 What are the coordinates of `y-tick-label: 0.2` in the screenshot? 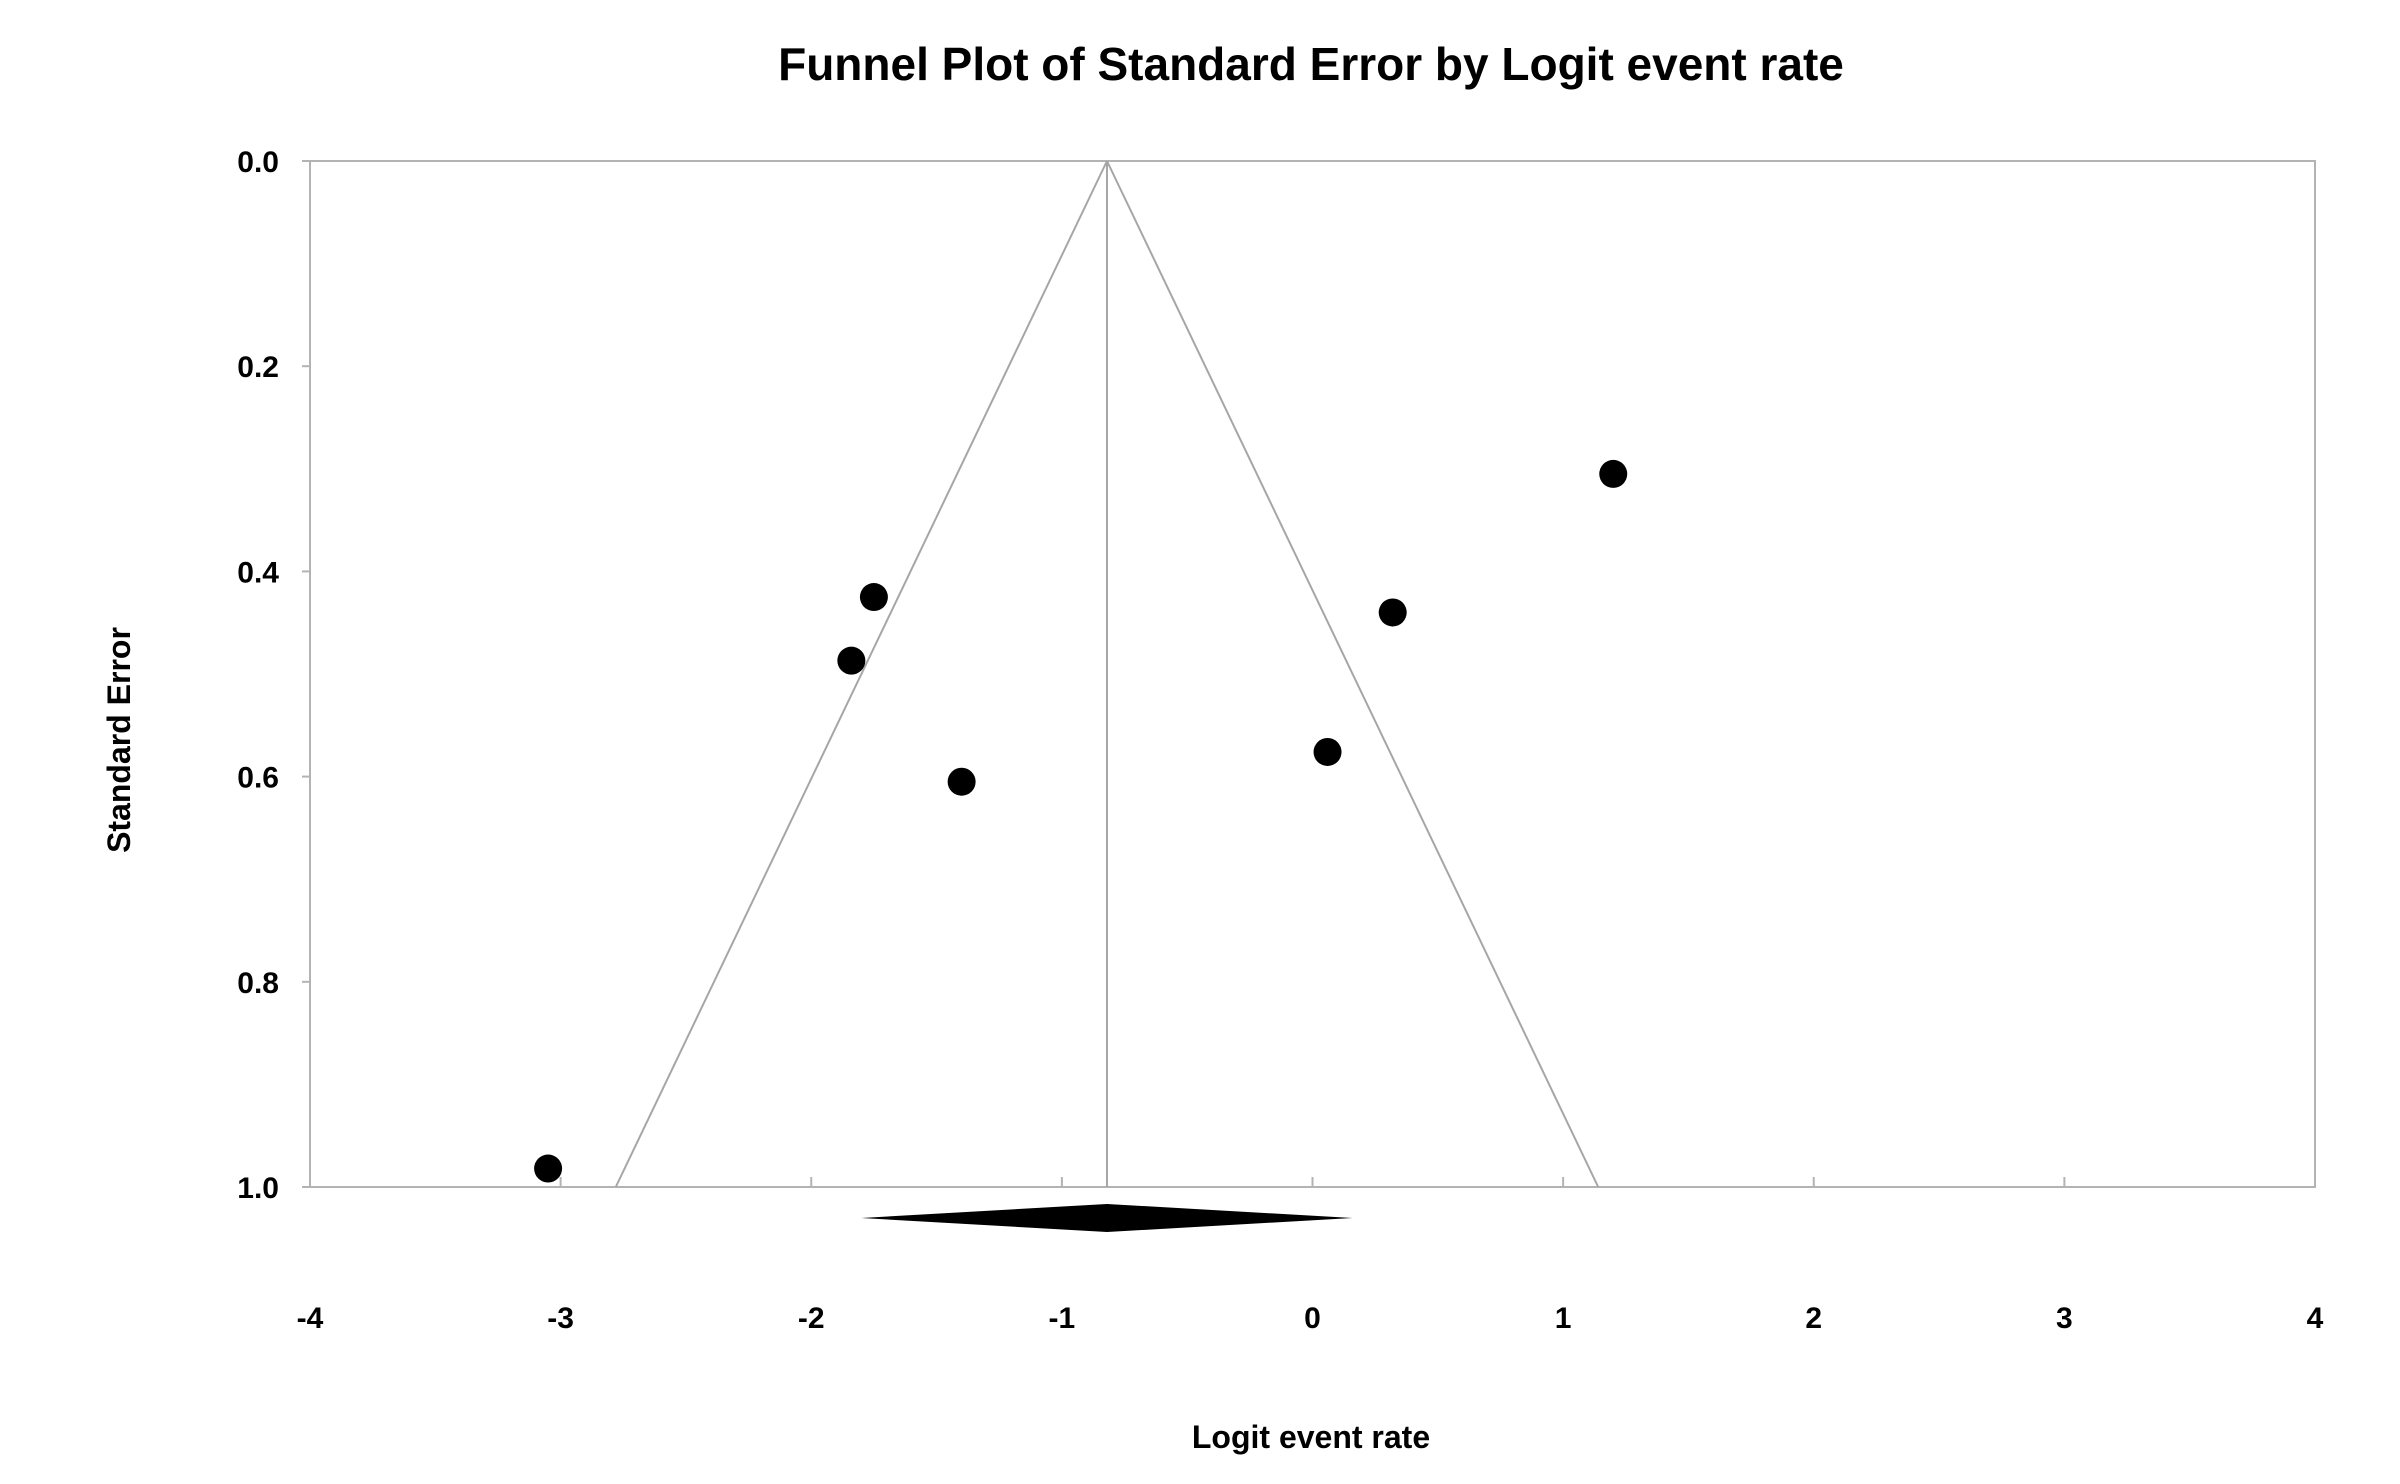 It's located at (258, 367).